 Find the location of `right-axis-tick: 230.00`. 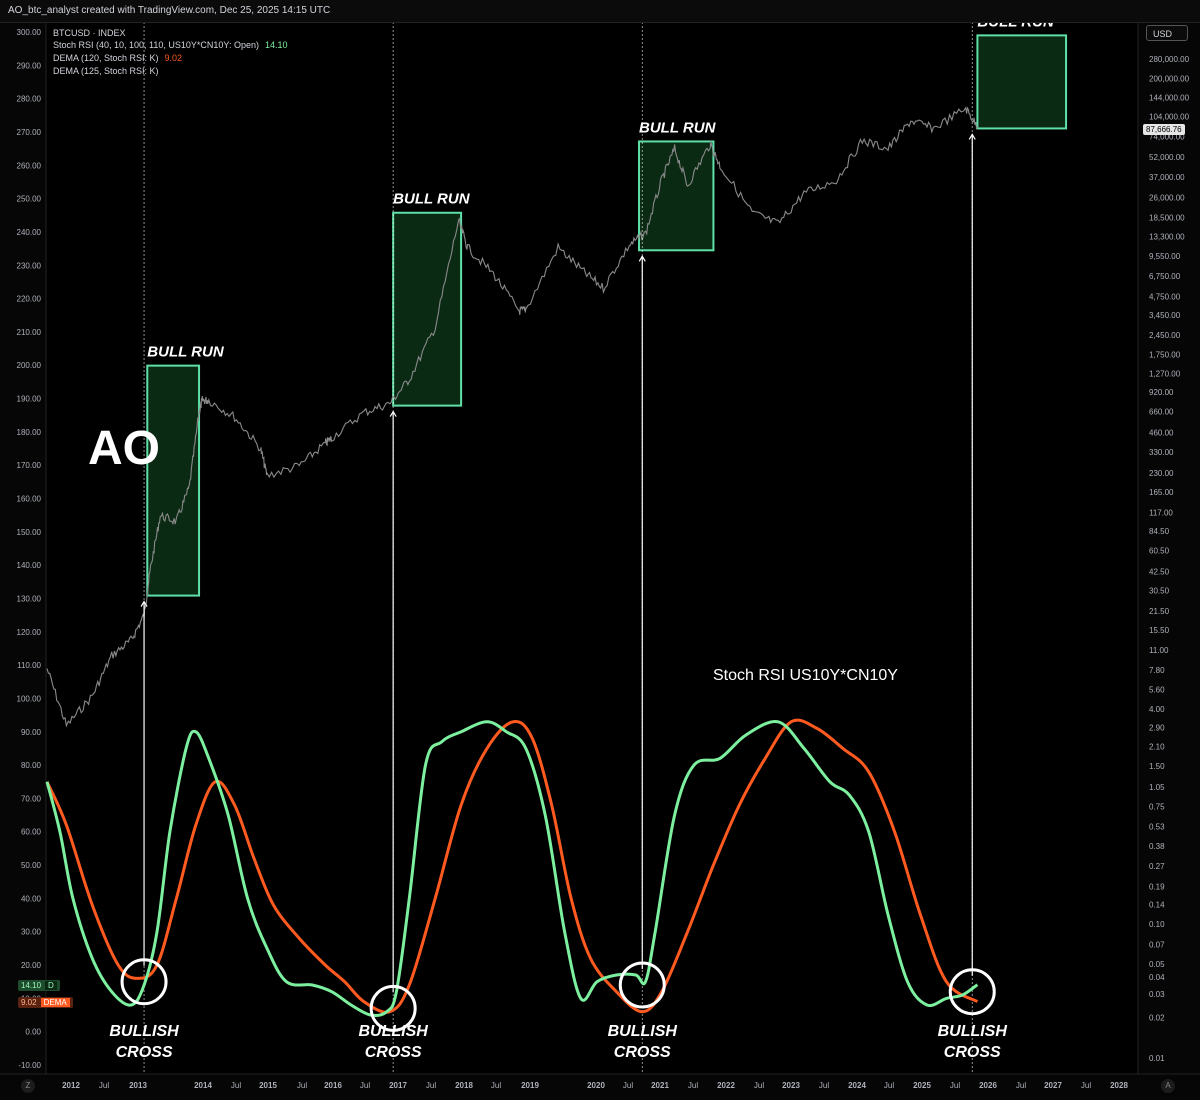

right-axis-tick: 230.00 is located at coordinates (1161, 473).